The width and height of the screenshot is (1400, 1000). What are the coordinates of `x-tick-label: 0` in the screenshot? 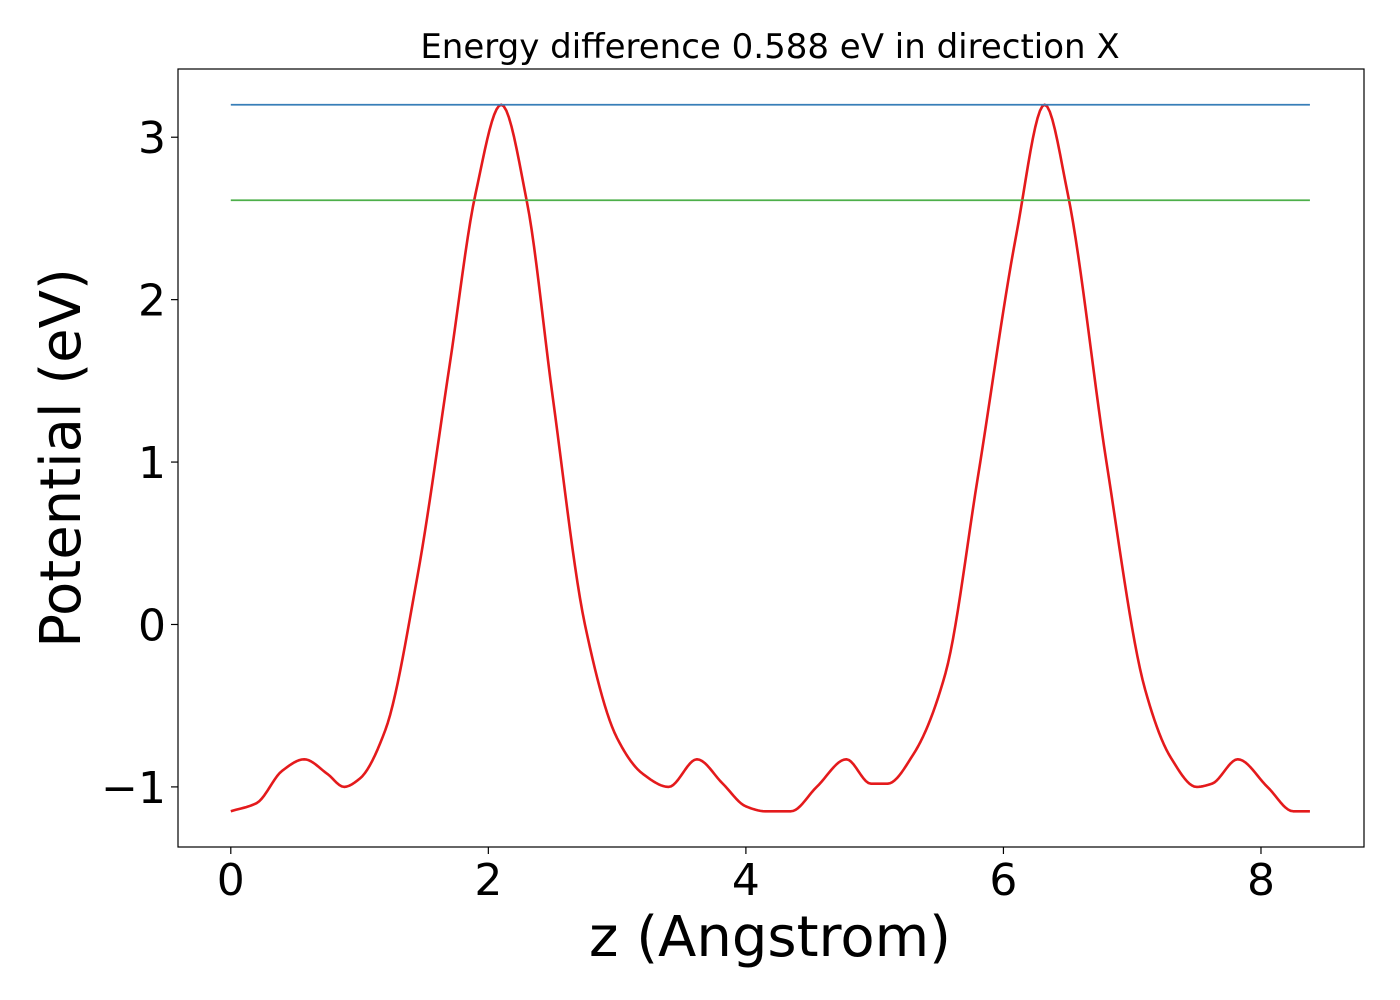 It's located at (231, 880).